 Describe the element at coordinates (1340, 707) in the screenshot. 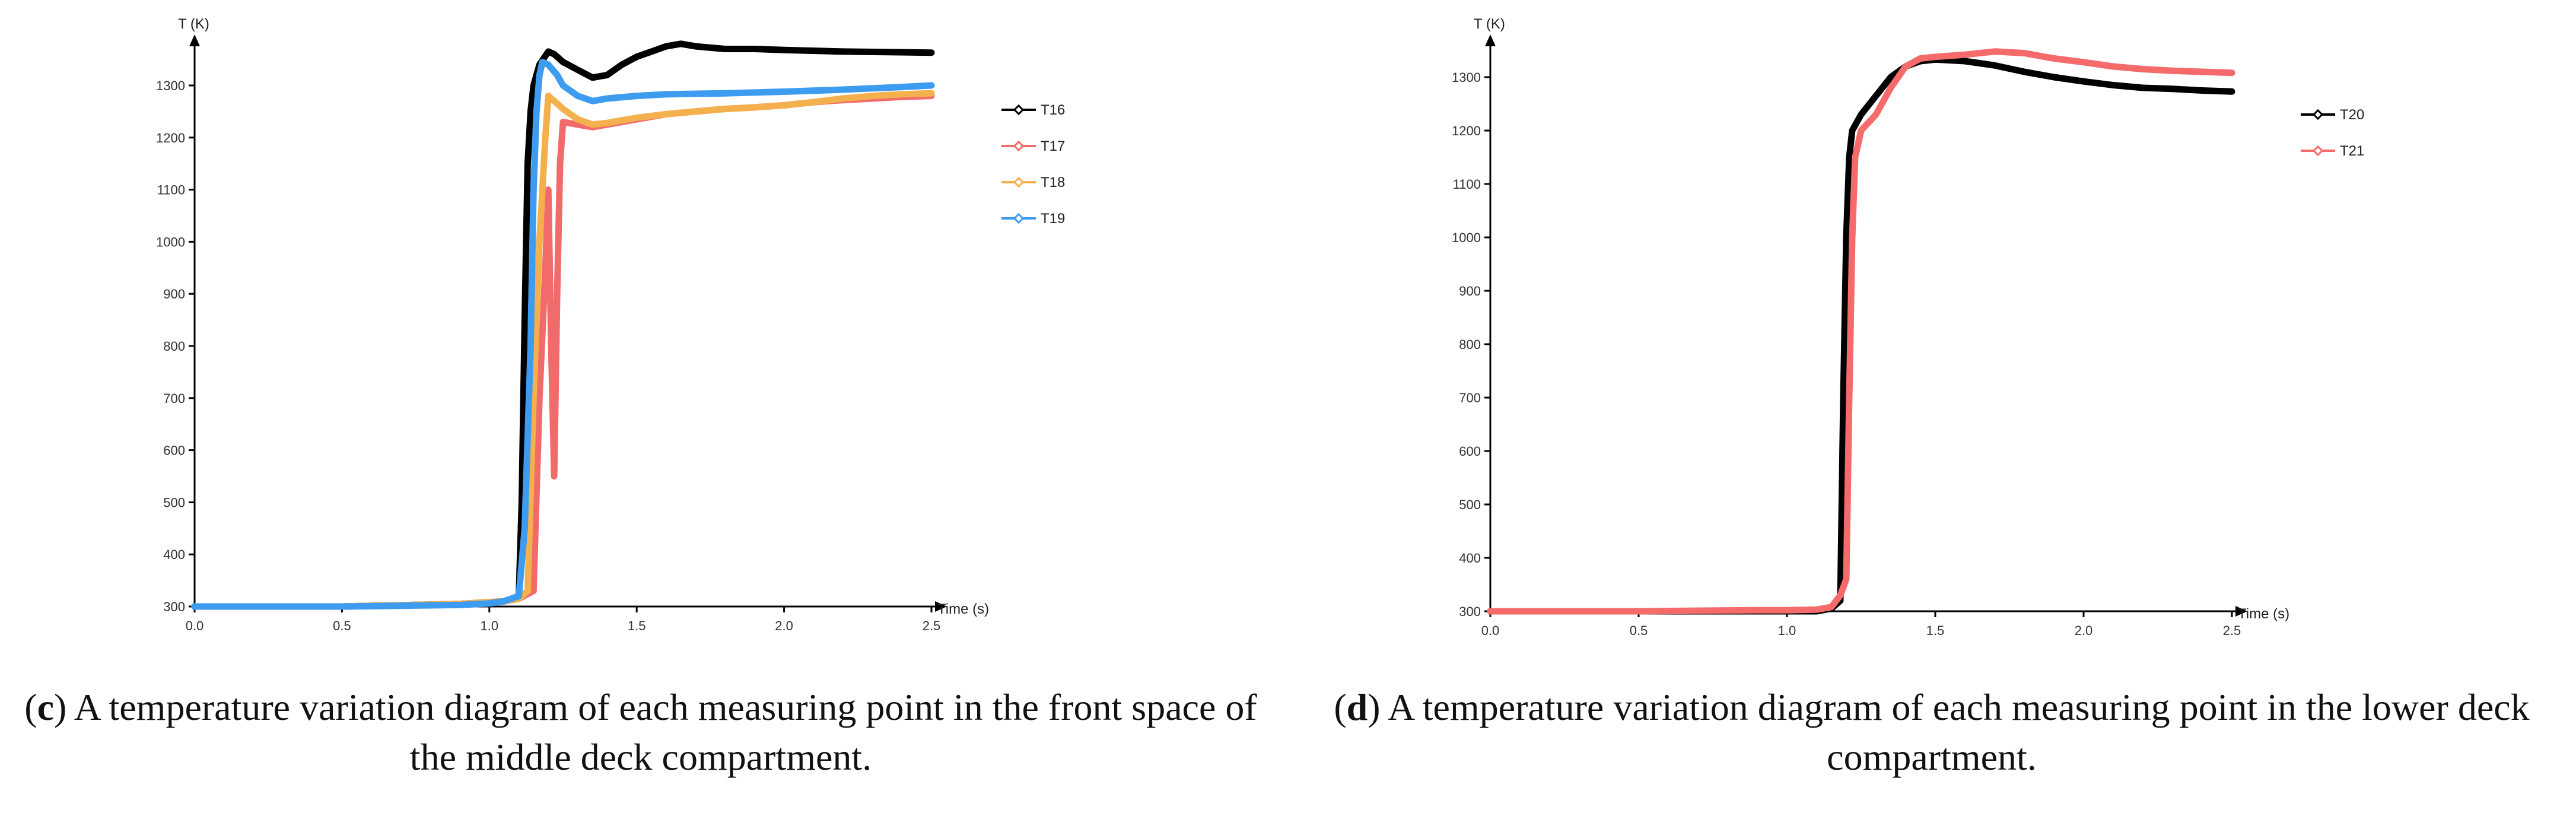

I see `caption-d-open: (` at that location.